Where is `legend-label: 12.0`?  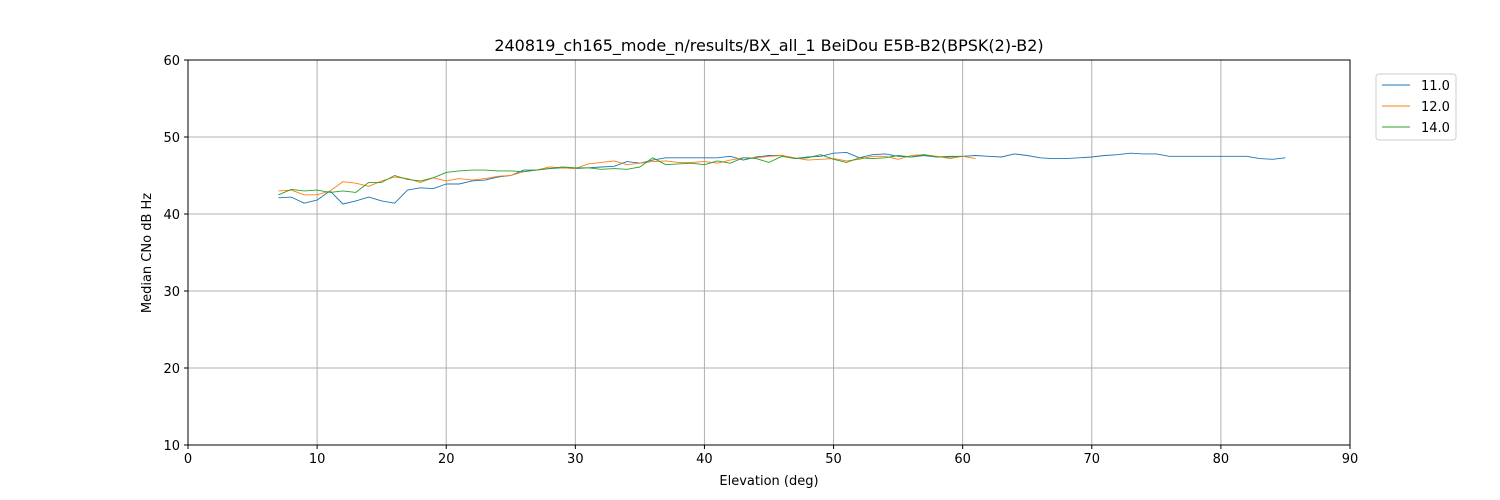
legend-label: 12.0 is located at coordinates (1435, 107).